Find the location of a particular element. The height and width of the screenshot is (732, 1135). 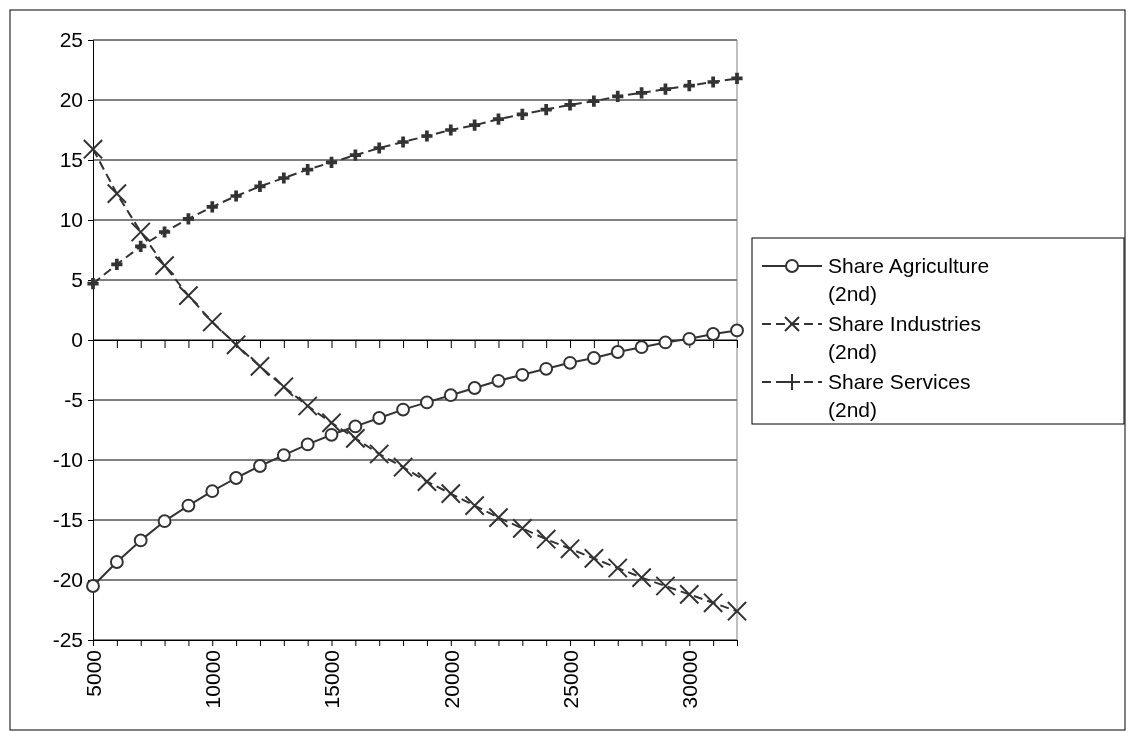

legend-label: Share Industries (2nd) is located at coordinates (904, 337).